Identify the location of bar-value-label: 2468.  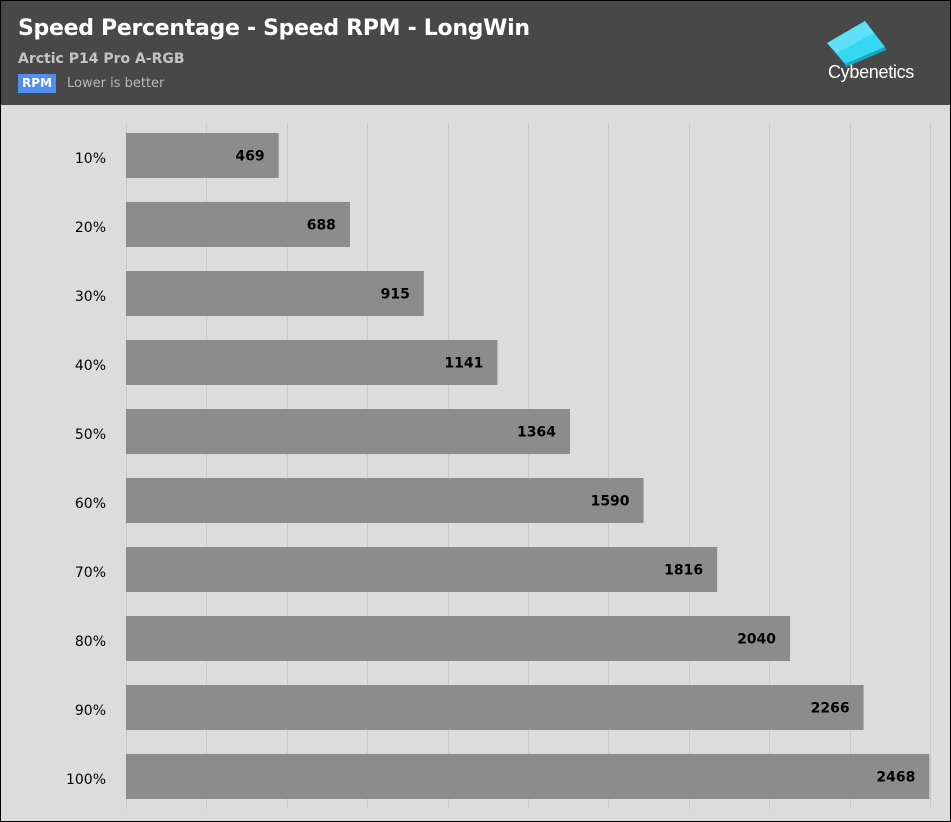
(895, 778).